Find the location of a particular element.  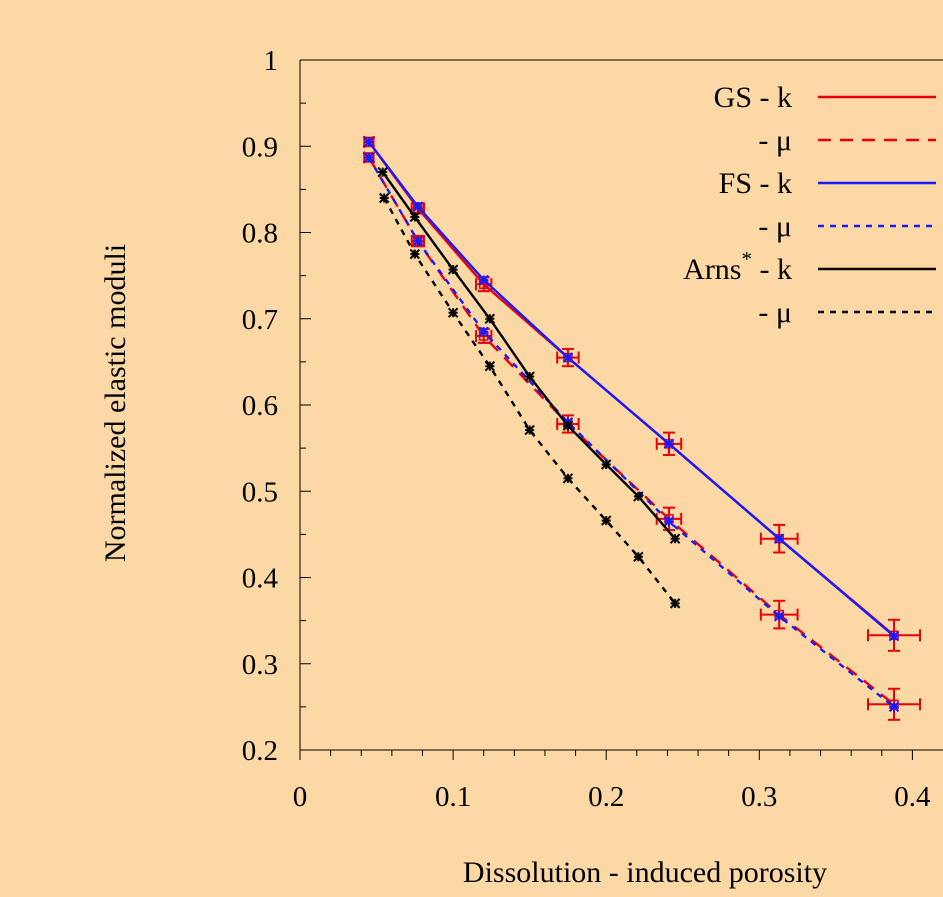

y-axis: 0.2 0.3 0.4 0.5 0.6 0.7 0.8 0.9 1 is located at coordinates (276, 406).